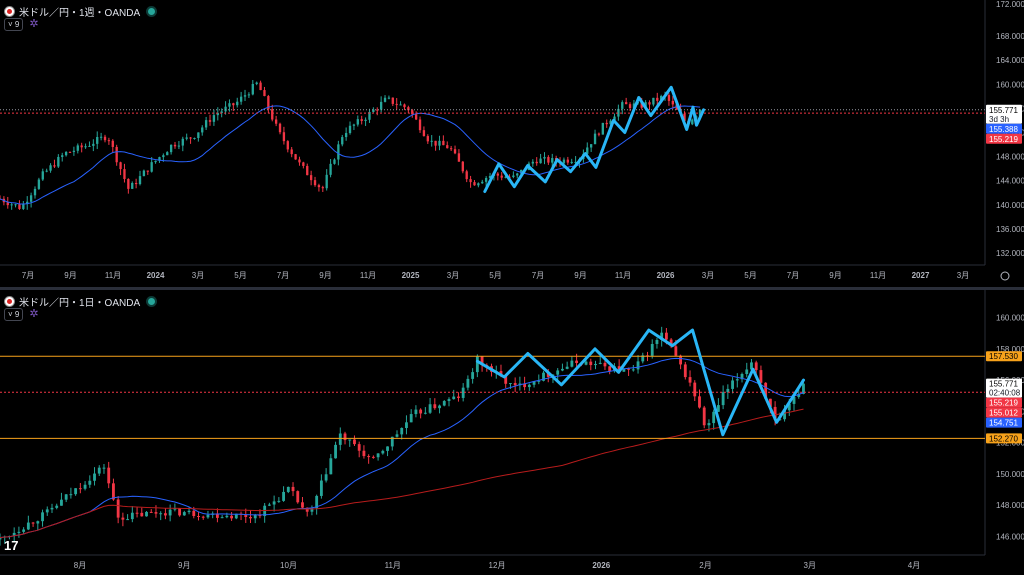 The image size is (1024, 575). Describe the element at coordinates (28, 275) in the screenshot. I see `time-tick-label: 7月` at that location.